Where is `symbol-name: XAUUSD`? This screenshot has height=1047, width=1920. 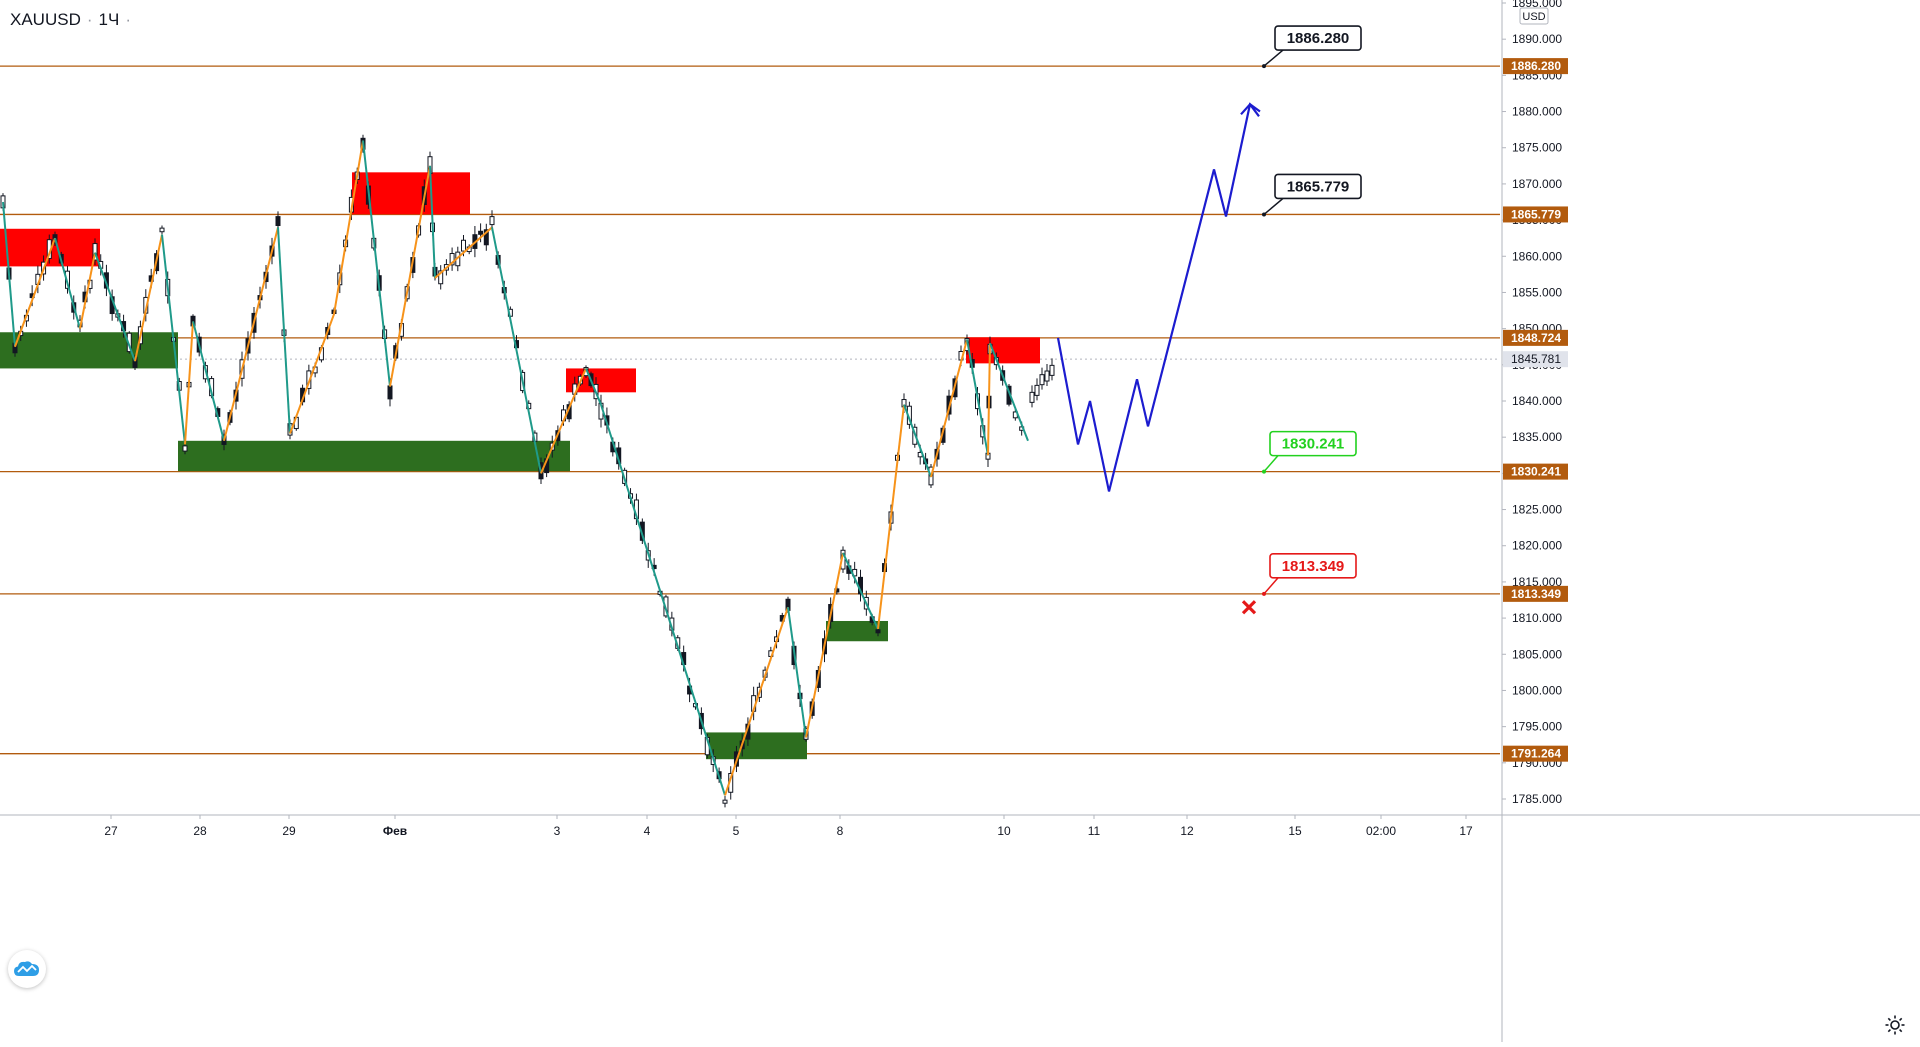 symbol-name: XAUUSD is located at coordinates (45, 19).